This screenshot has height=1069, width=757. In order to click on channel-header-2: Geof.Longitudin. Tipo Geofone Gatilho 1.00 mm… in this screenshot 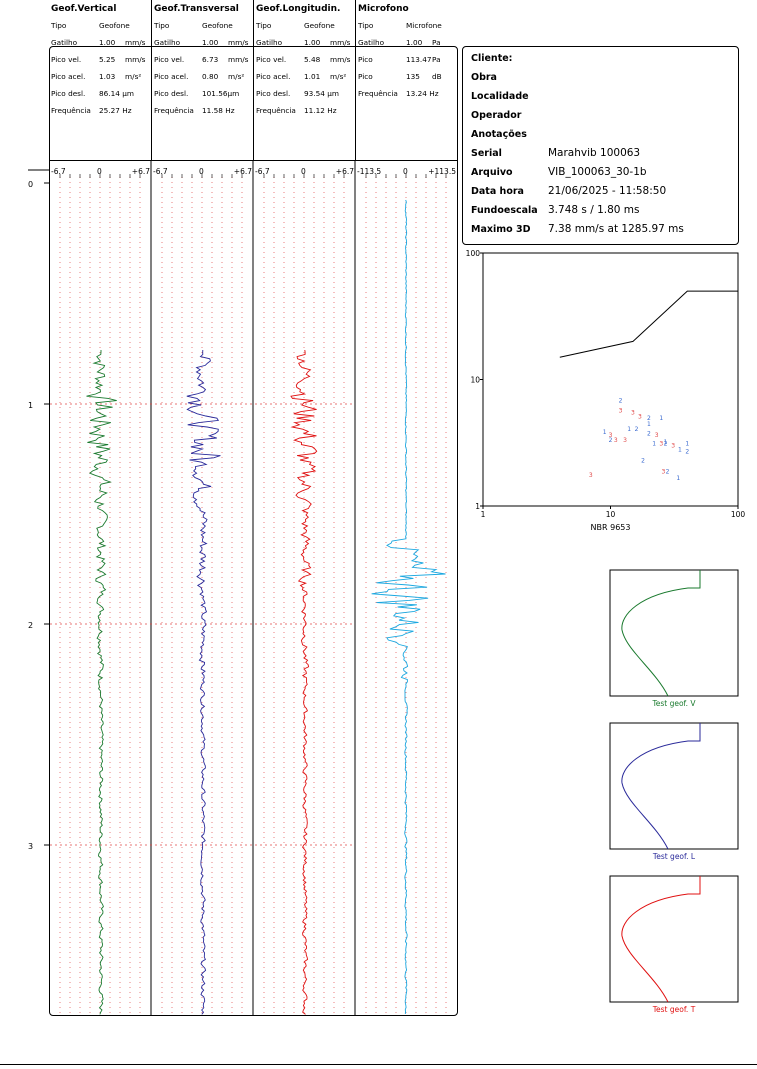, I will do `click(304, 80)`.